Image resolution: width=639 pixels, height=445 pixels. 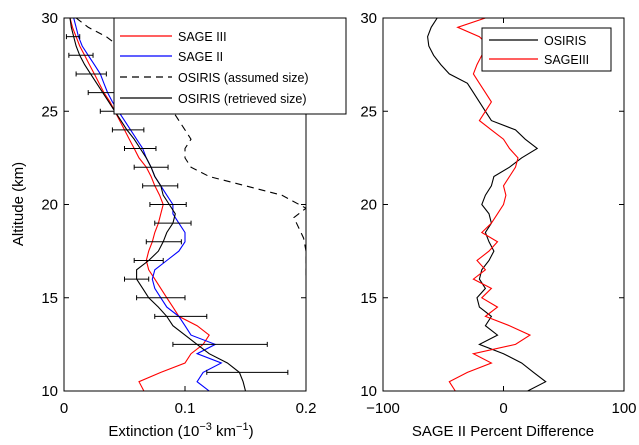 I want to click on extinction-y-axis-label: Altitude (km), so click(x=18, y=204).